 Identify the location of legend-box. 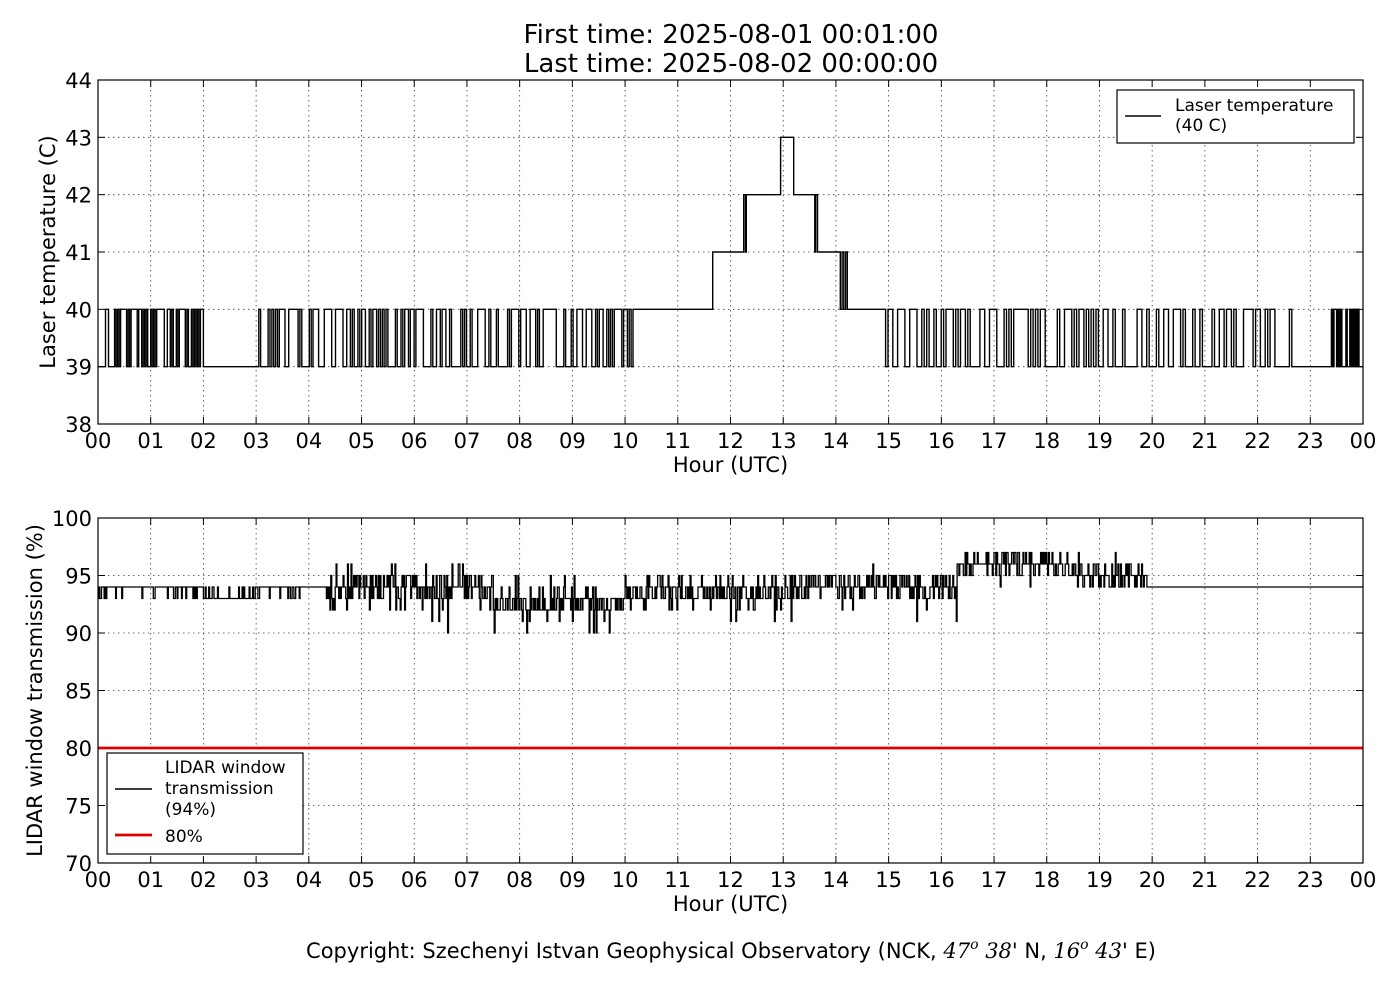
(205, 803).